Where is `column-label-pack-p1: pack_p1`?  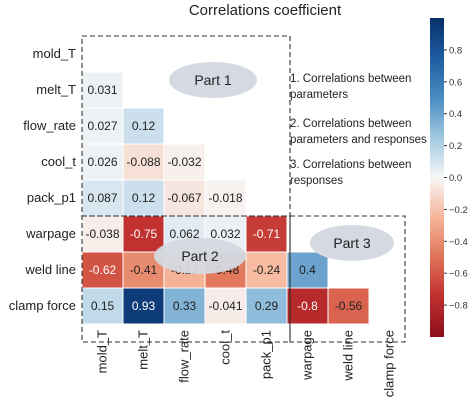
column-label-pack-p1: pack_p1 is located at coordinates (266, 354).